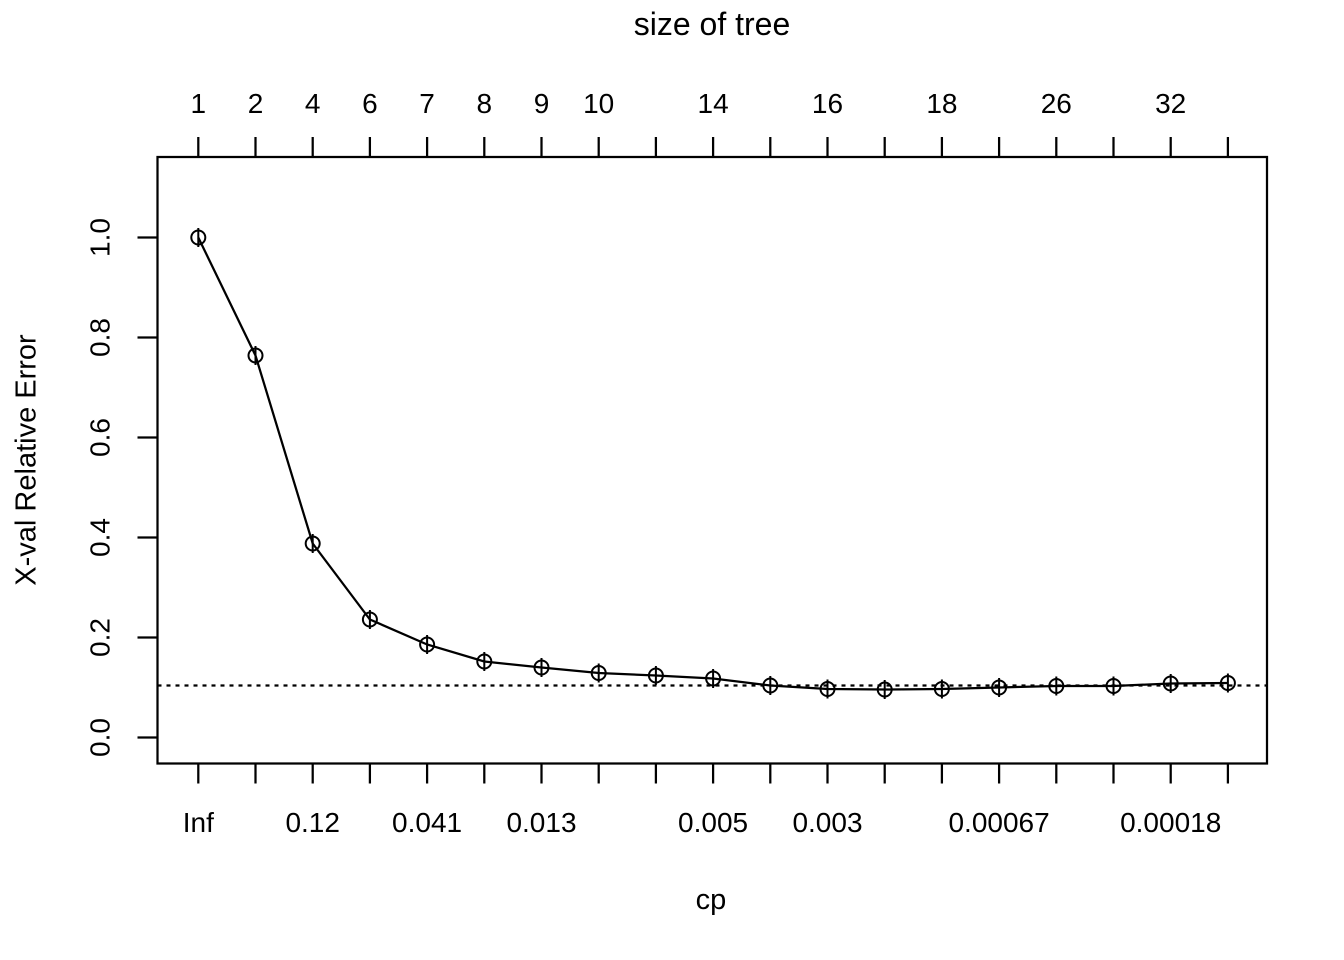  What do you see at coordinates (199, 103) in the screenshot?
I see `top-axis-tick-label: 1` at bounding box center [199, 103].